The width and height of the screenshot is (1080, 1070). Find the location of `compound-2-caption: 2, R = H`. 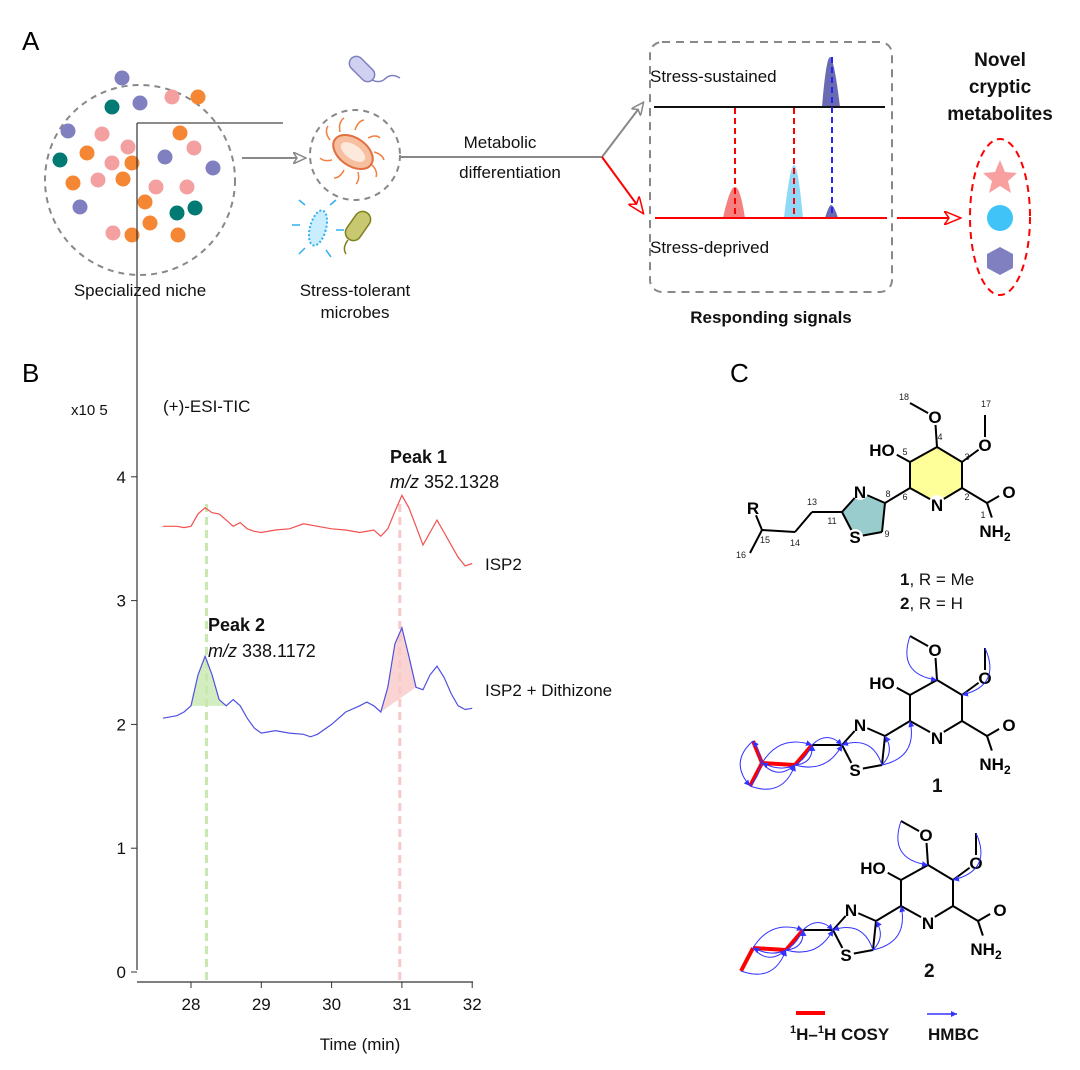

compound-2-caption: 2, R = H is located at coordinates (931, 603).